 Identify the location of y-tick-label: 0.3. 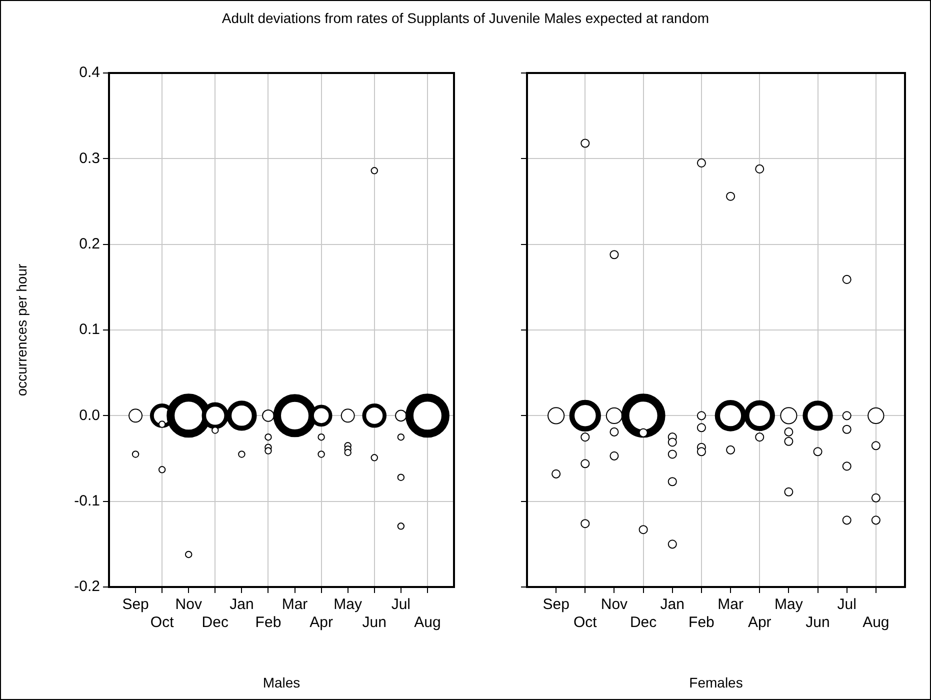
(89, 158).